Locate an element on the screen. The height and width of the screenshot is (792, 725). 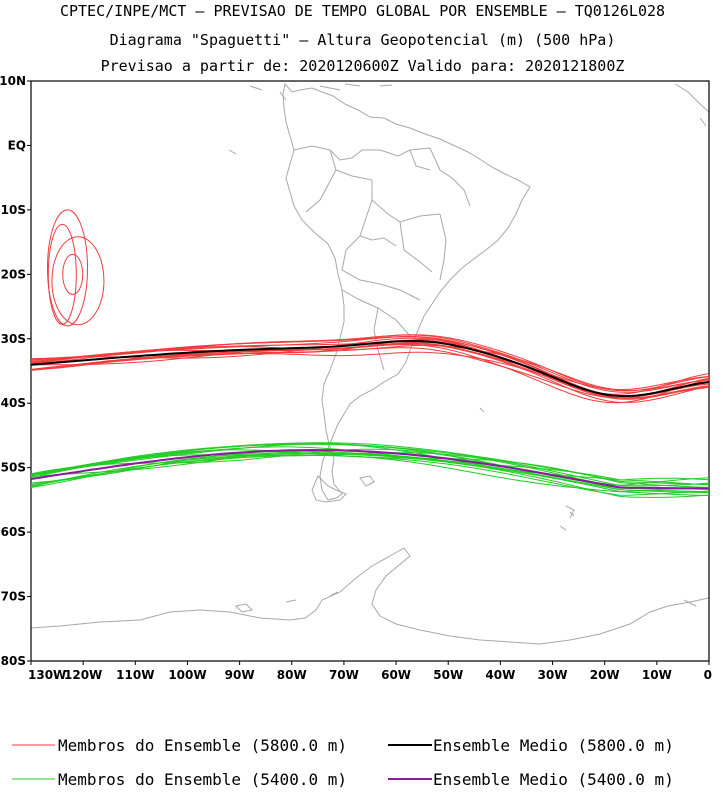
antarctic-islands is located at coordinates (465, 602).